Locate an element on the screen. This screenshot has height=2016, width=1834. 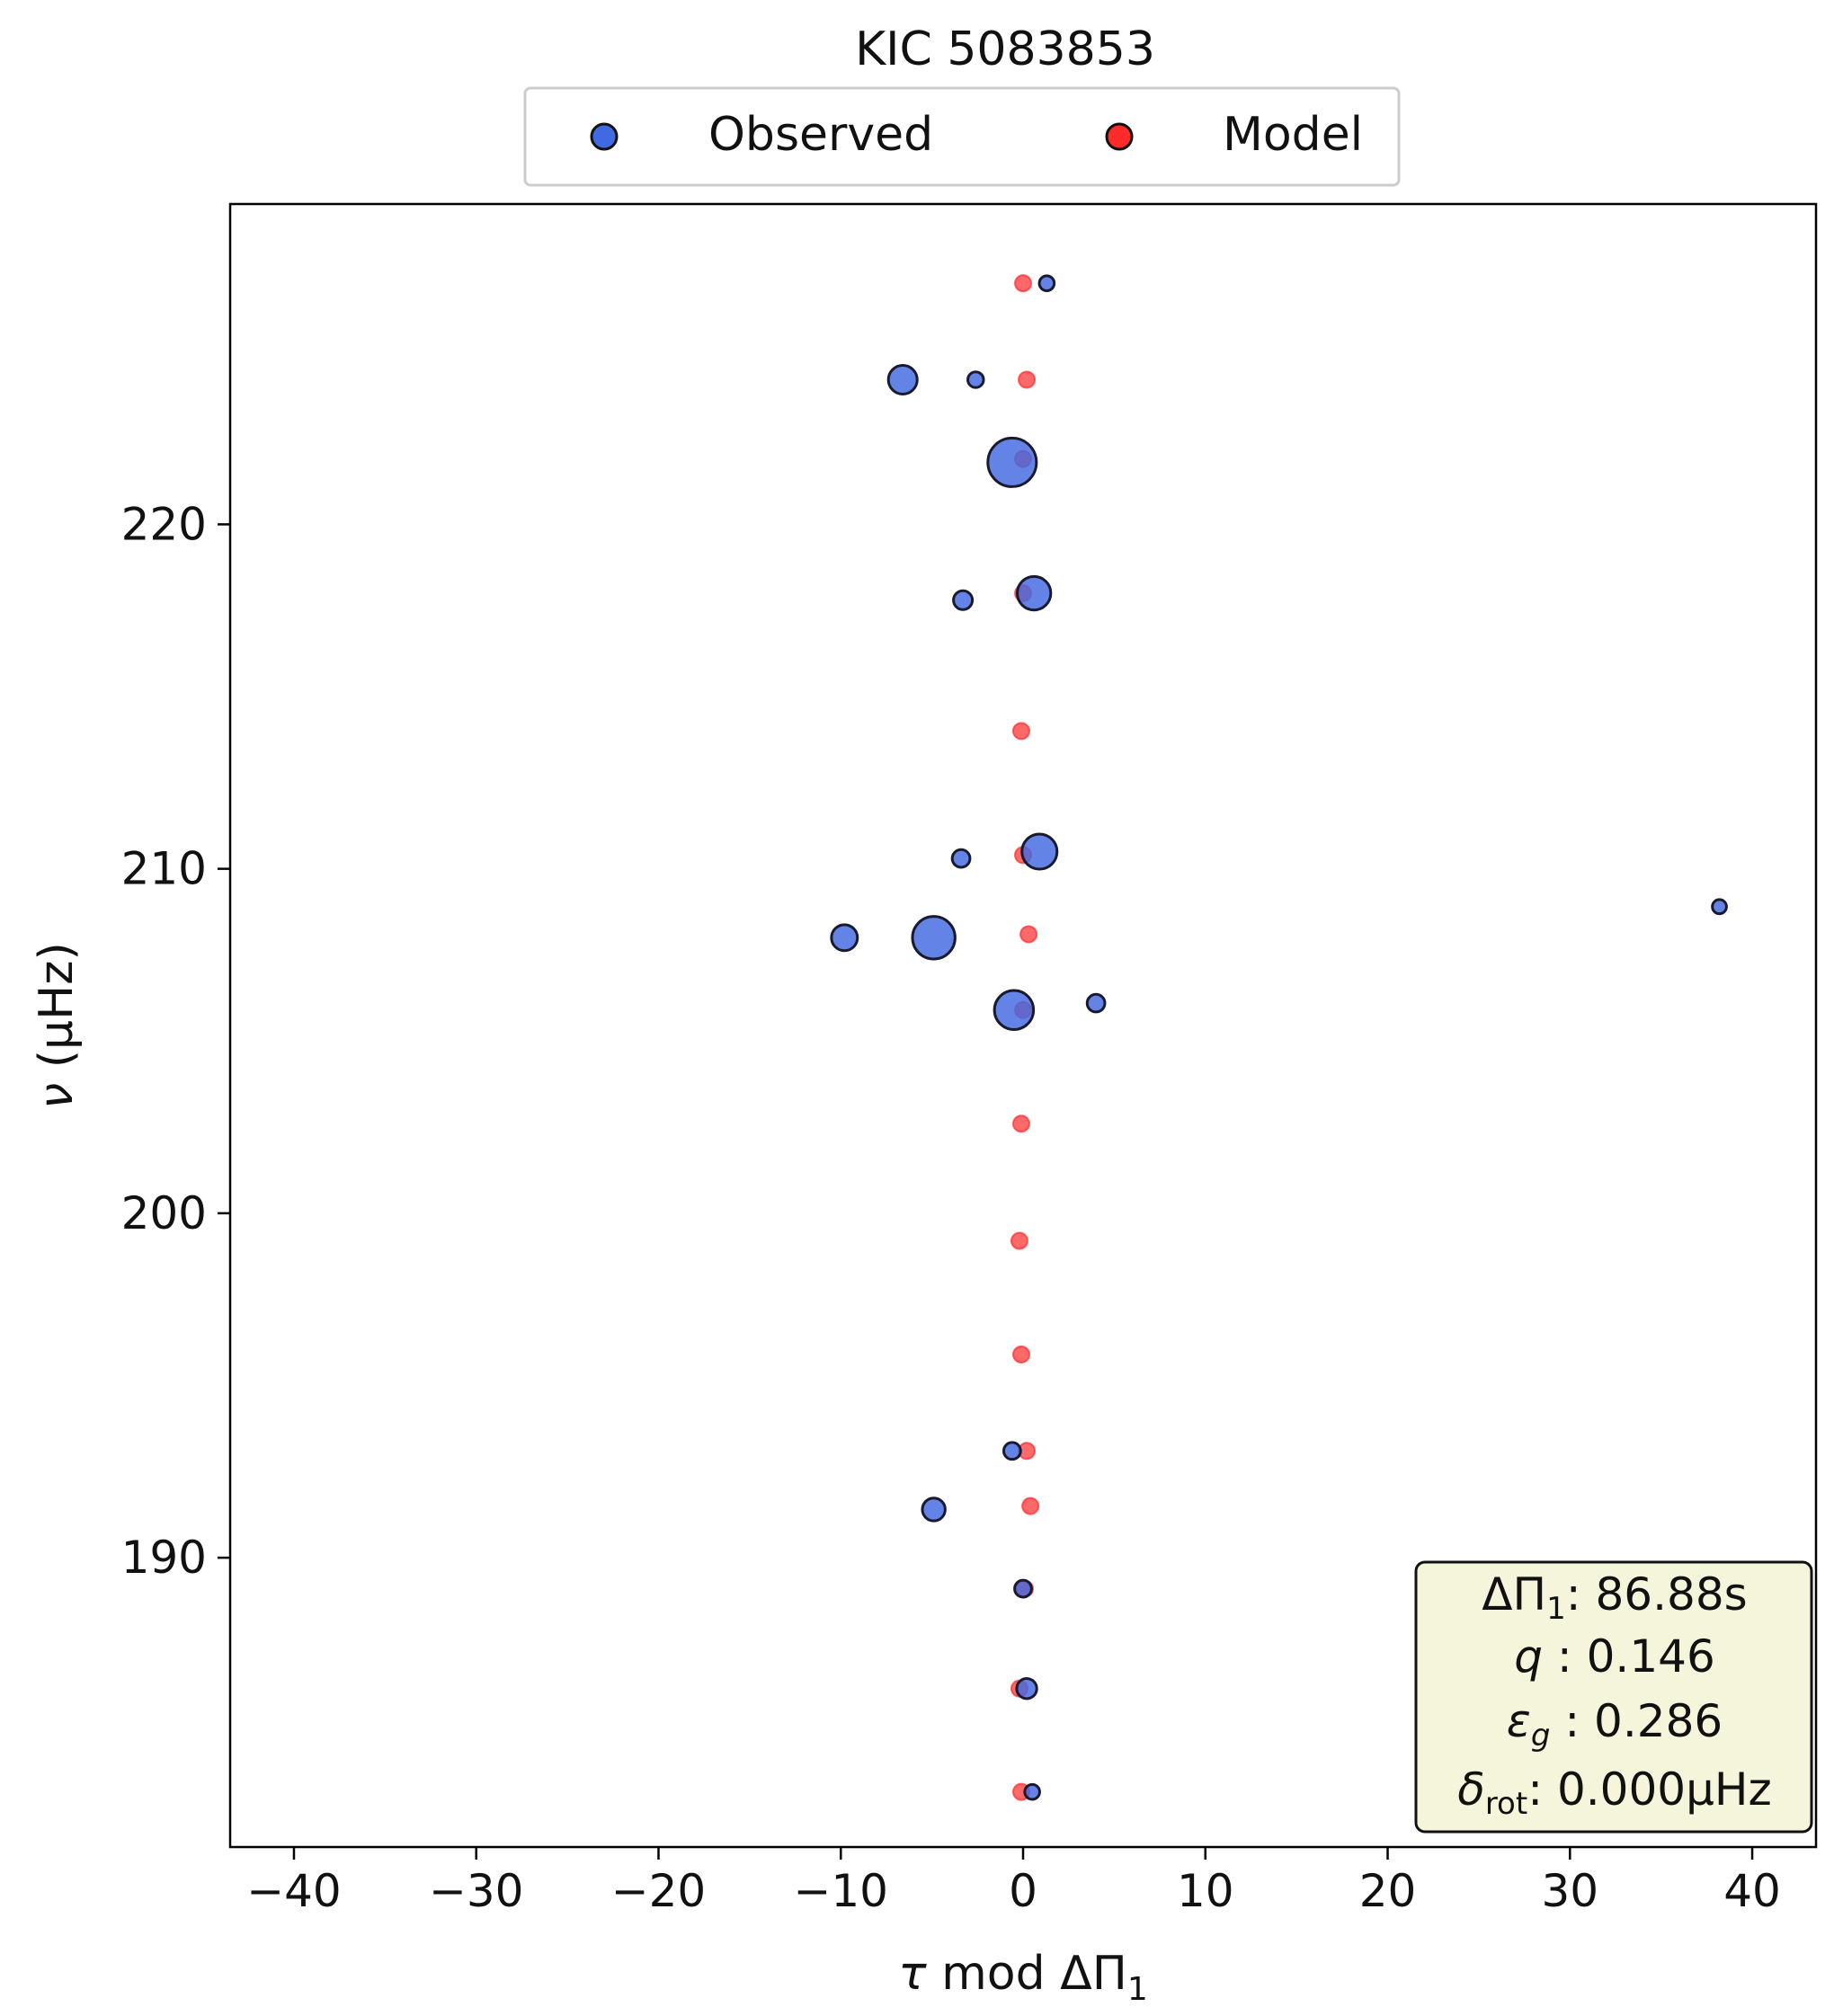
x-tick-label: 0 is located at coordinates (1023, 1891).